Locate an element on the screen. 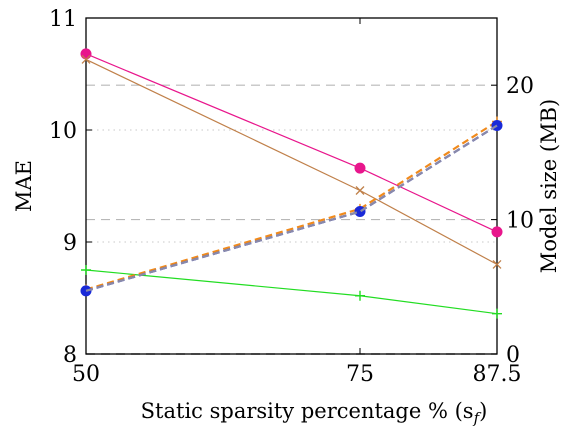 This screenshot has width=568, height=428. series-line is located at coordinates (291, 292).